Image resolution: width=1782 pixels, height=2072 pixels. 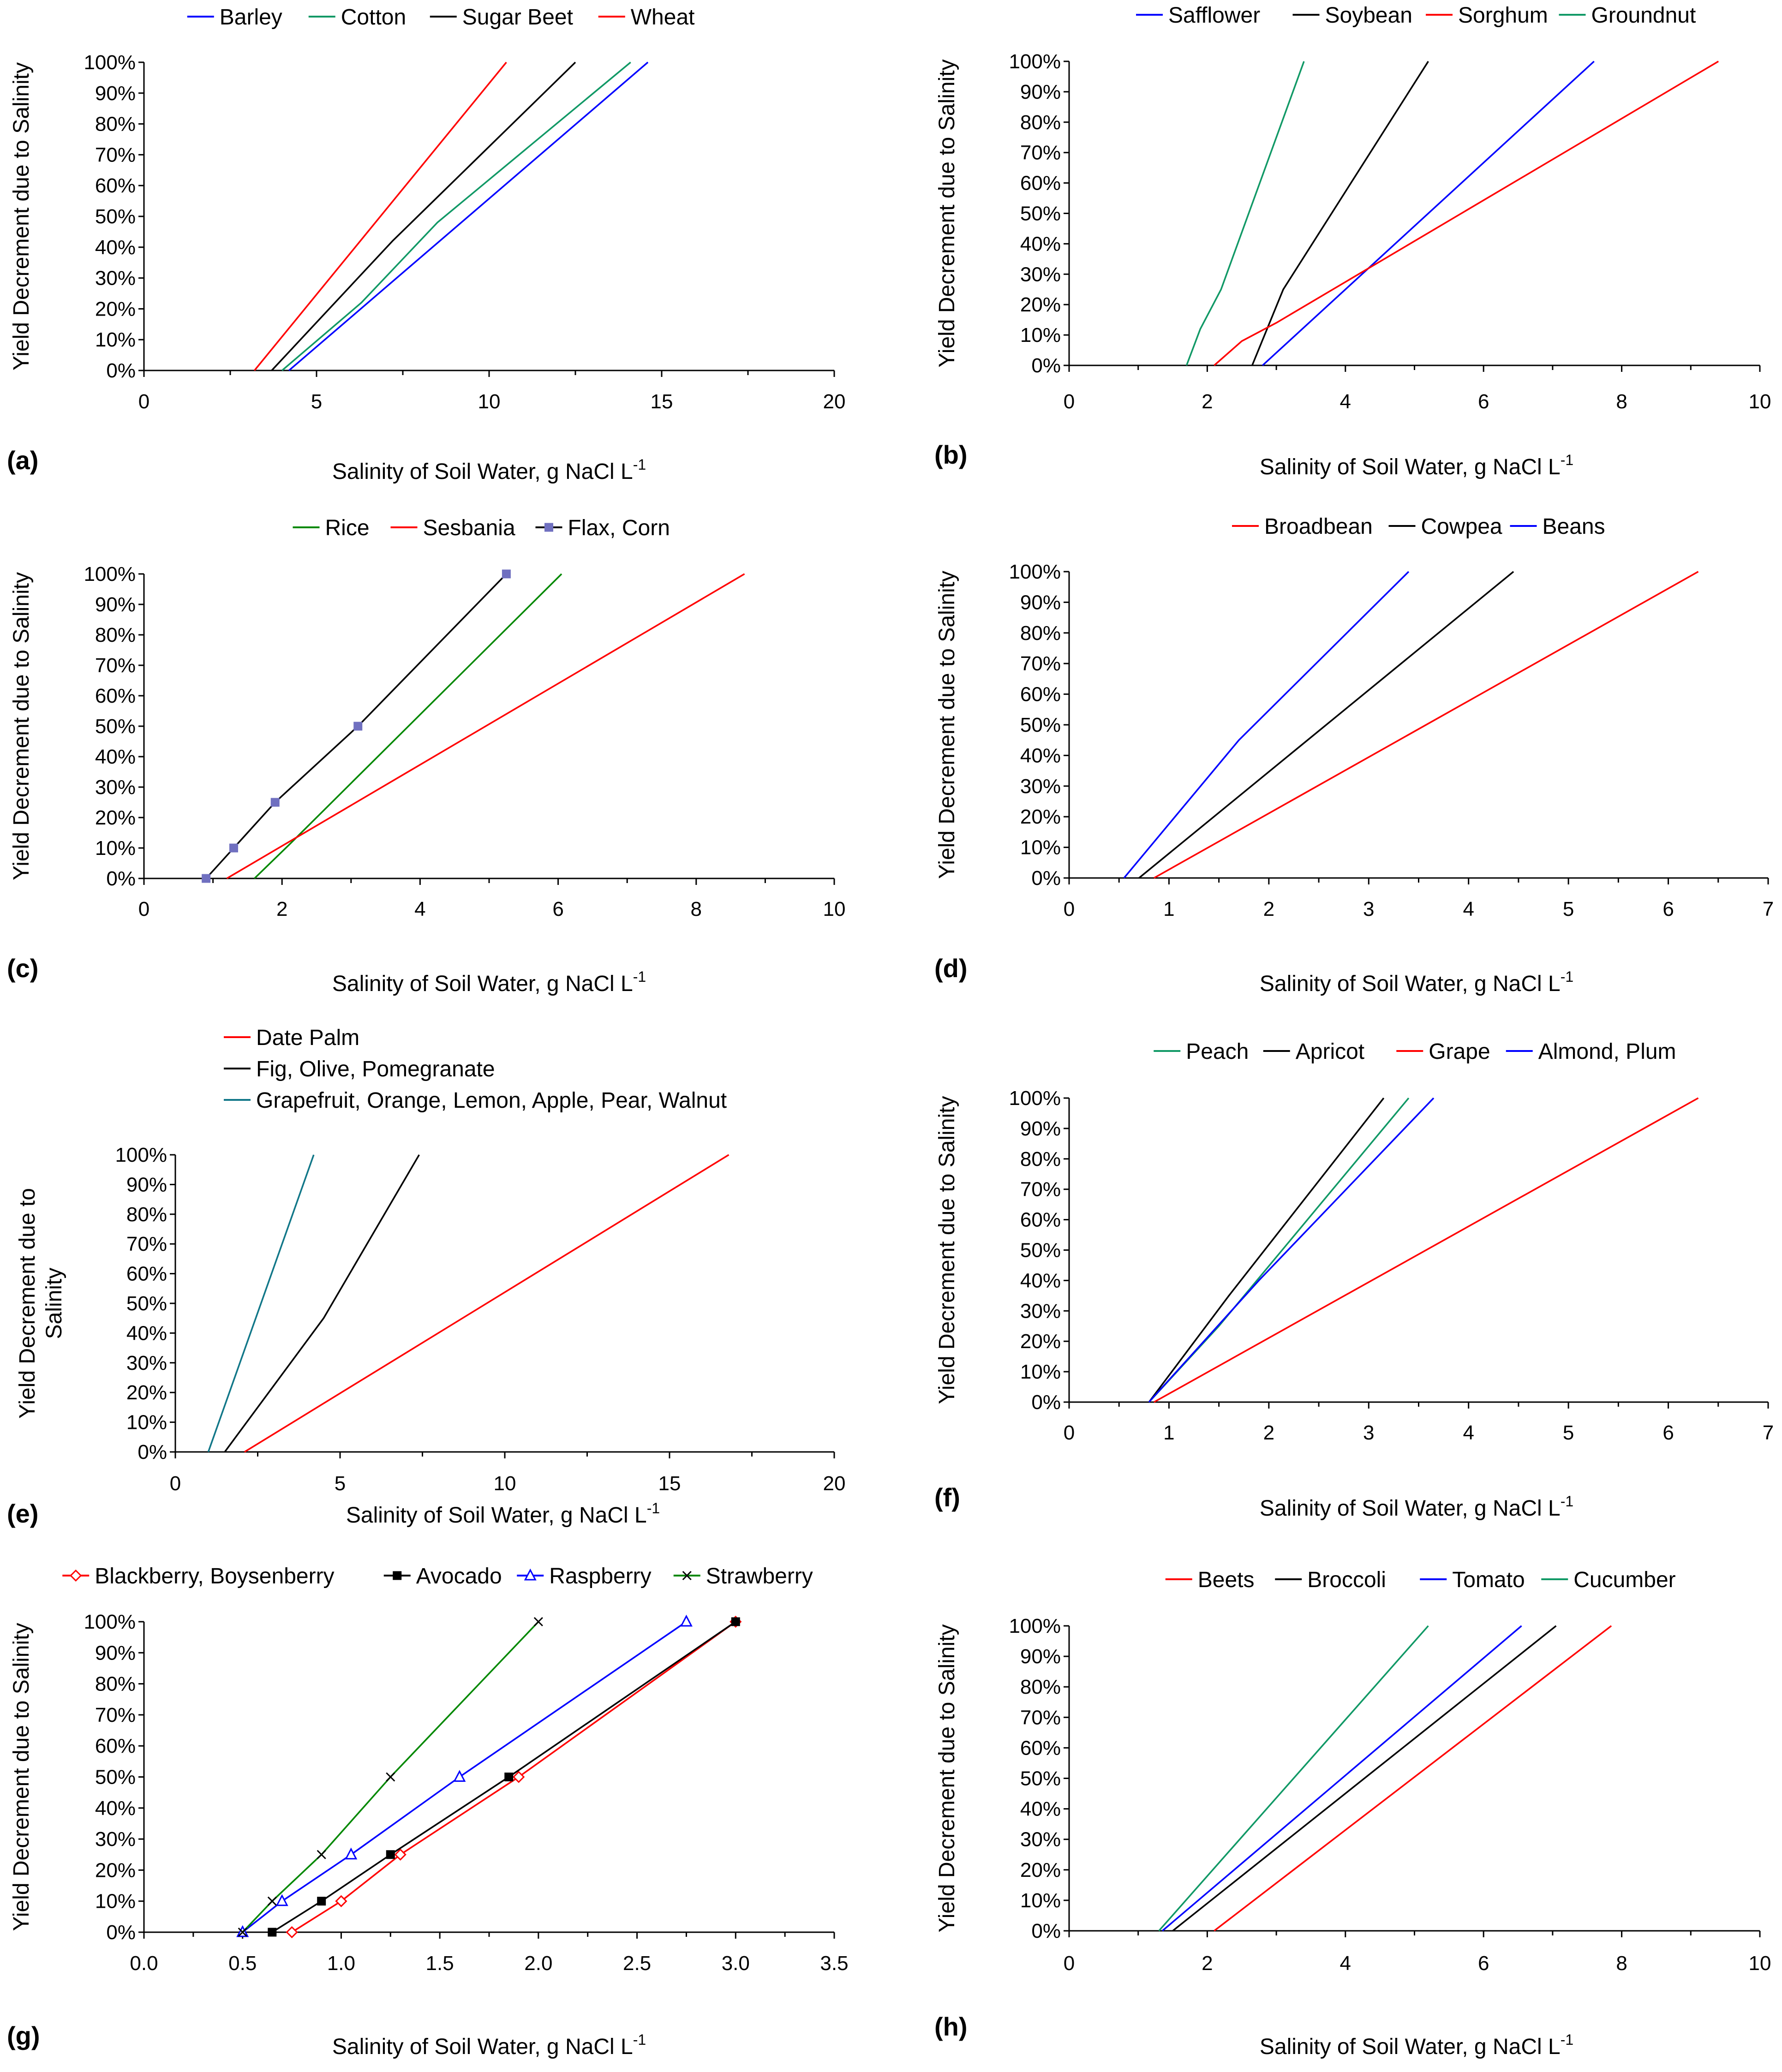 What do you see at coordinates (341, 1964) in the screenshot?
I see `x-tick-label: 1.0` at bounding box center [341, 1964].